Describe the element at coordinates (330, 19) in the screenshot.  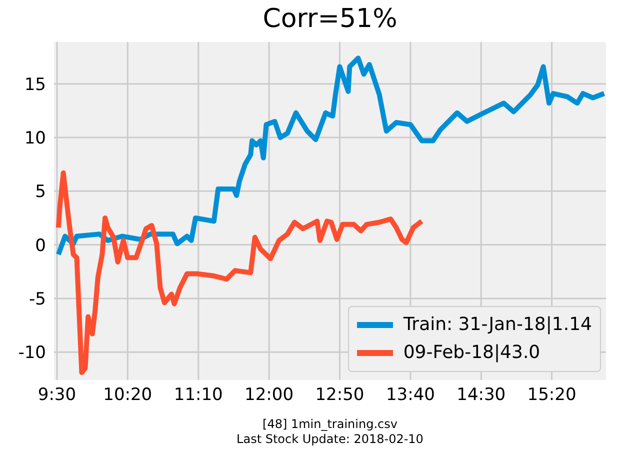
I see `chart-title: Corr=51%` at that location.